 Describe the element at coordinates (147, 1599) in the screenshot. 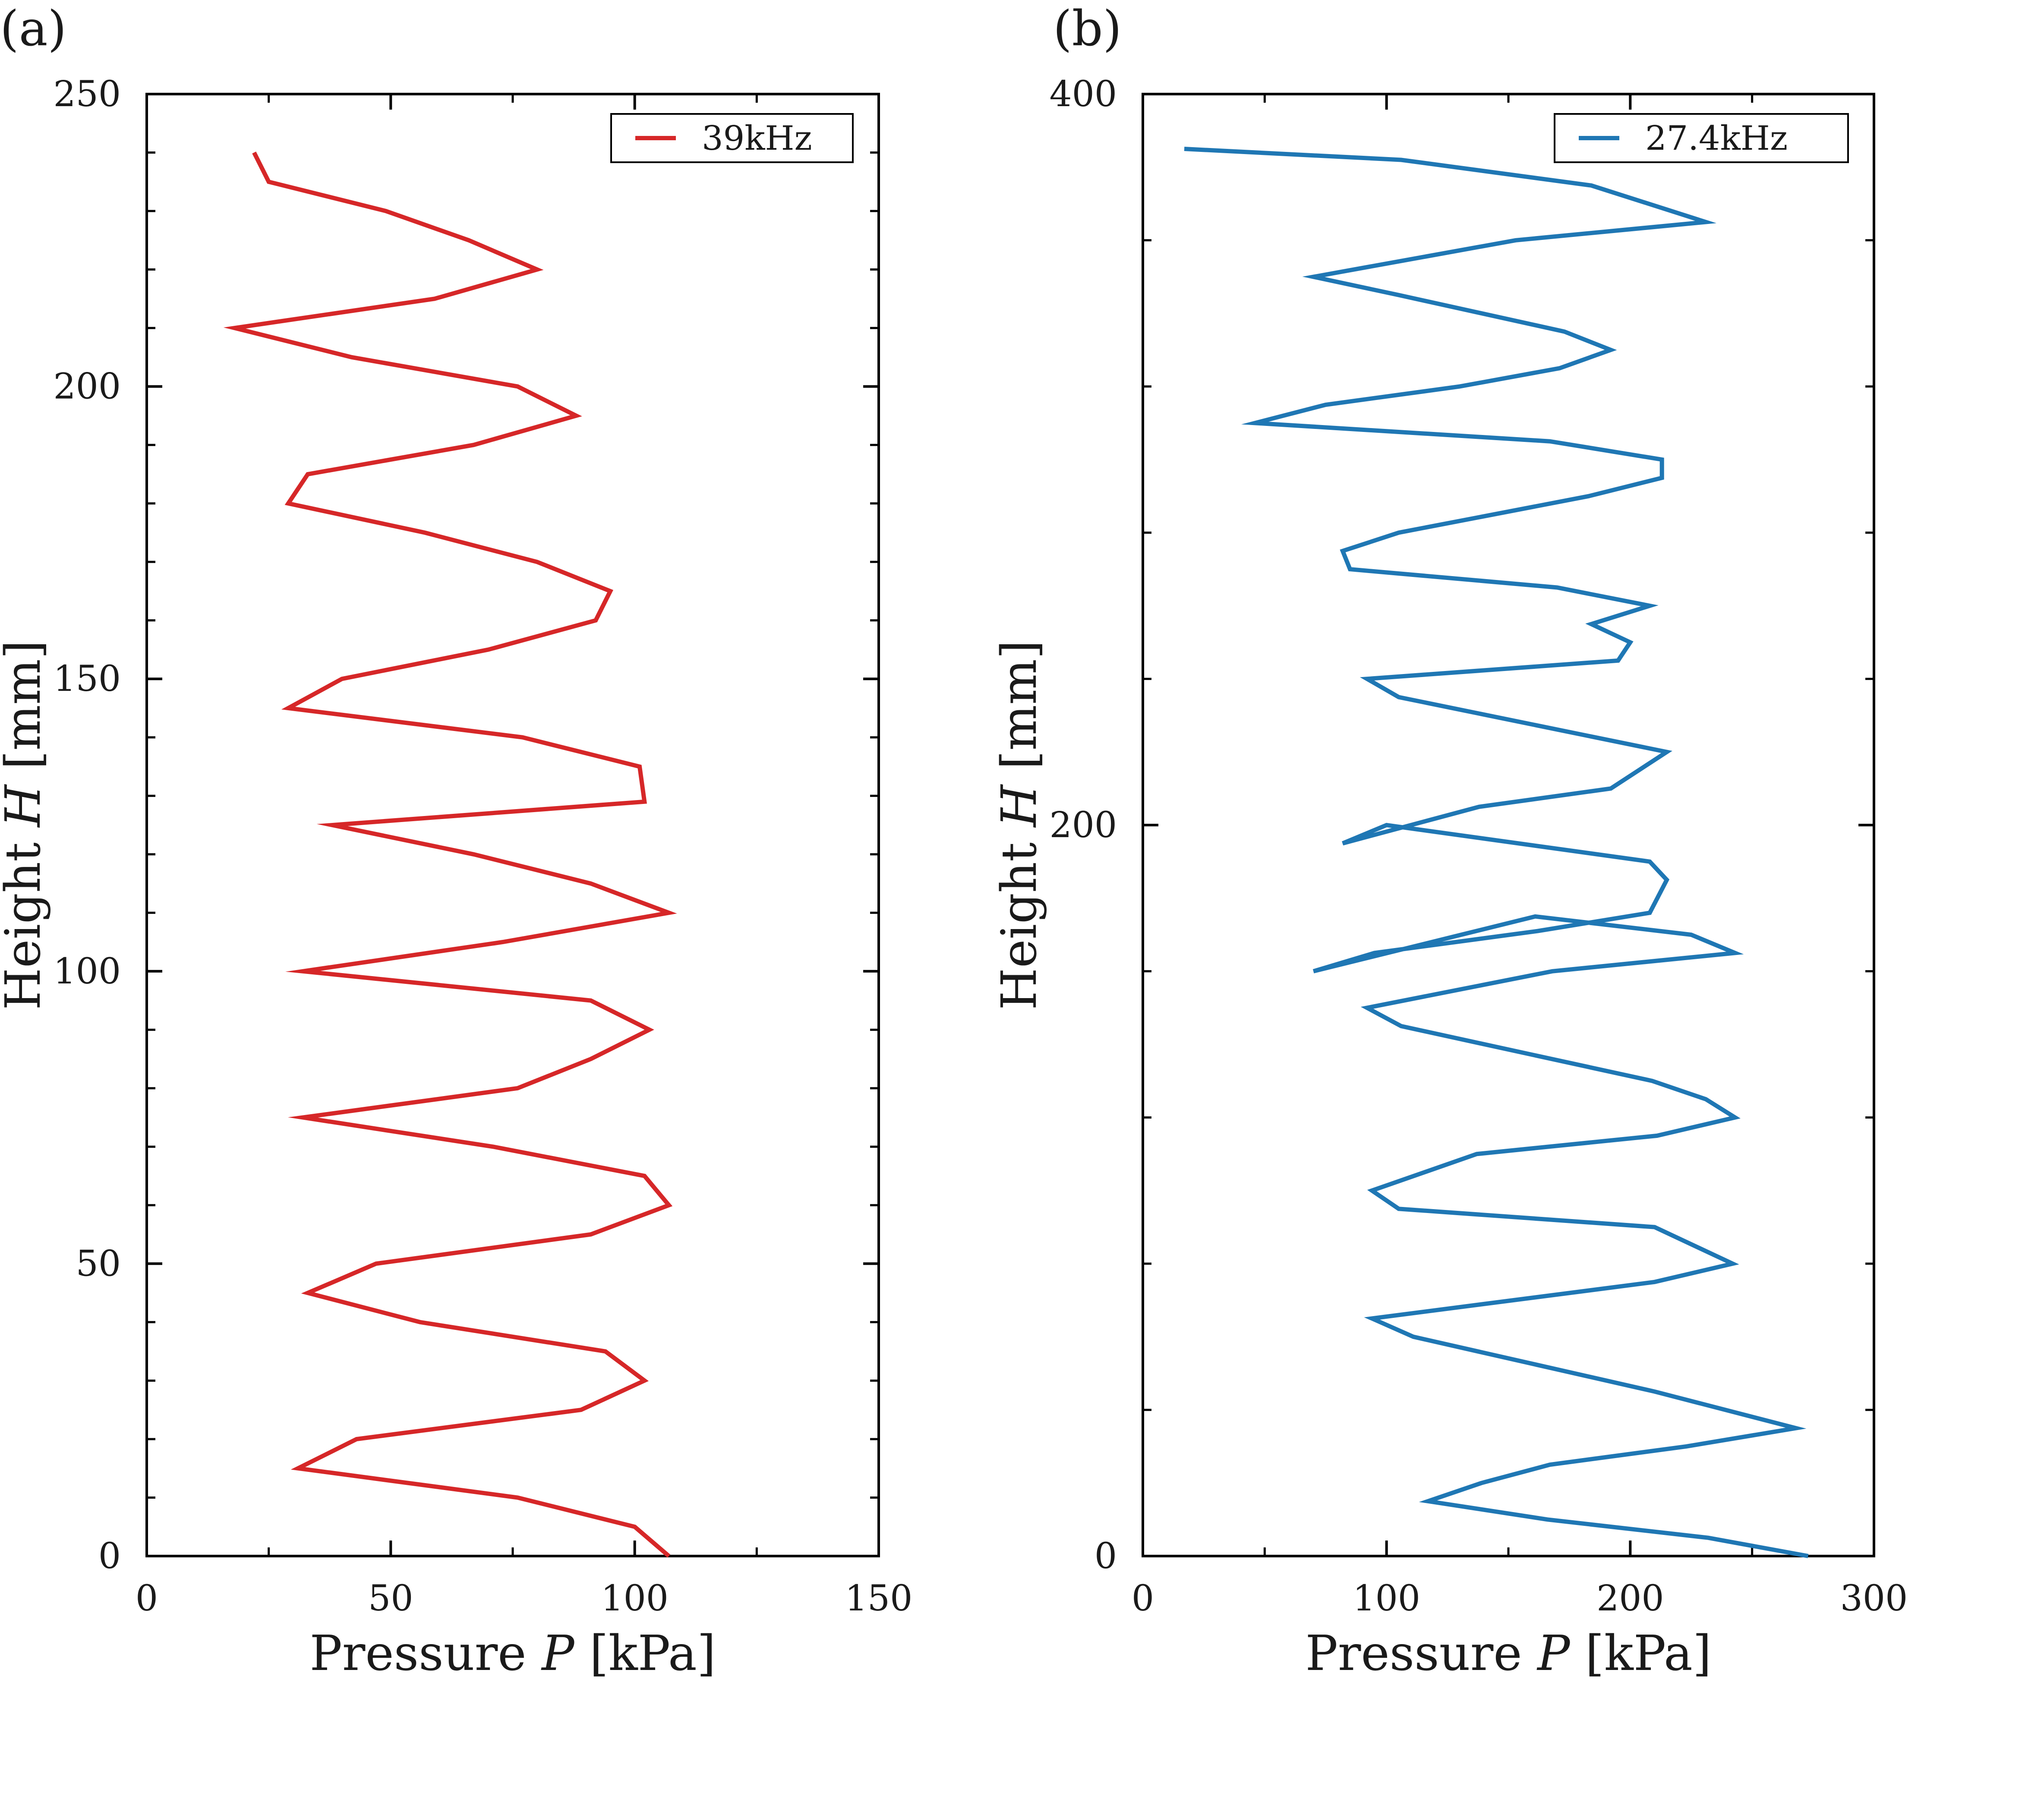

I see `panel-a-x-tick-label: 0` at that location.